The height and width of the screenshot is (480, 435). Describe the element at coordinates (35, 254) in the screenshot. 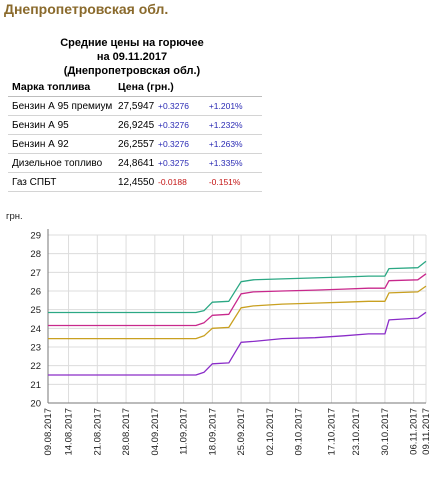

I see `y-tick-label: 28` at that location.